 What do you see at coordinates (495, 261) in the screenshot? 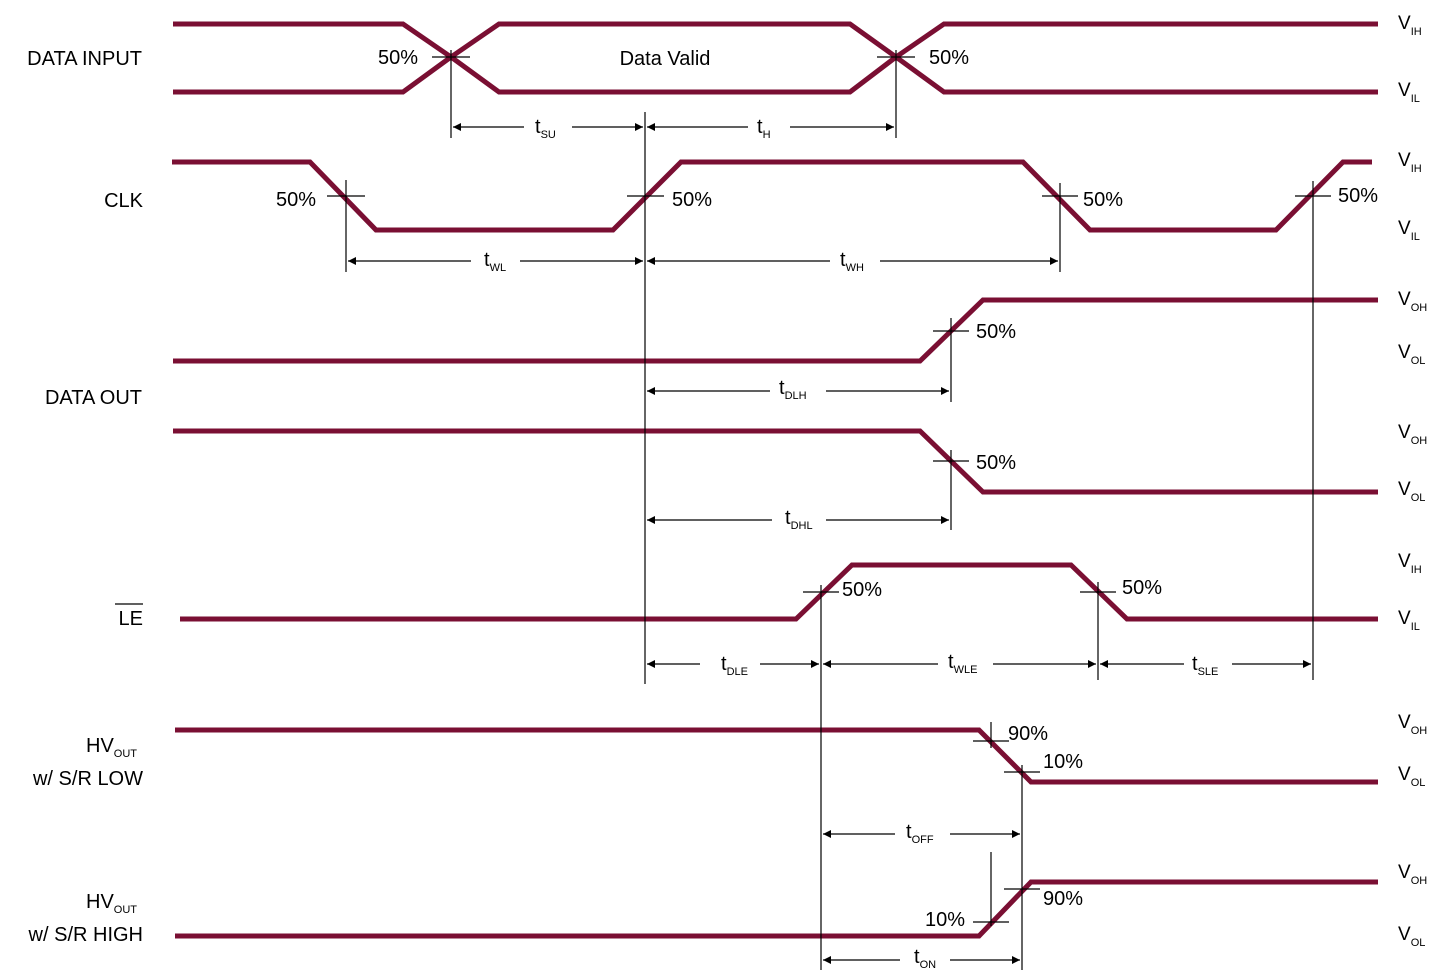
I see `t-wl-label: tWL` at bounding box center [495, 261].